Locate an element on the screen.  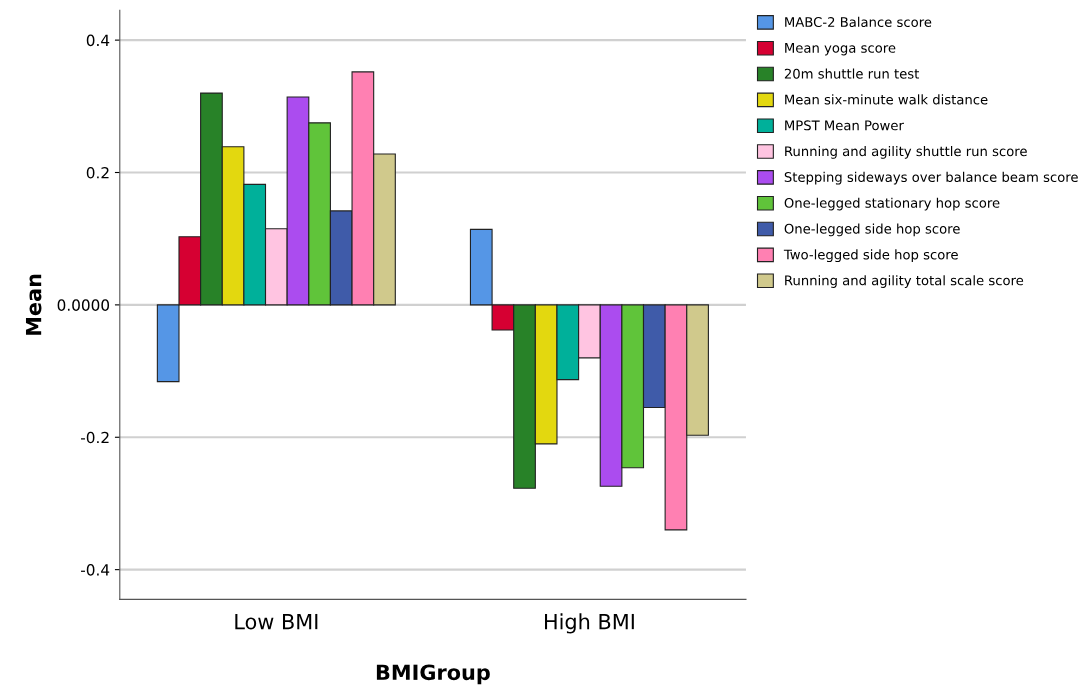
legend-label: 20m shuttle run test is located at coordinates (852, 73).